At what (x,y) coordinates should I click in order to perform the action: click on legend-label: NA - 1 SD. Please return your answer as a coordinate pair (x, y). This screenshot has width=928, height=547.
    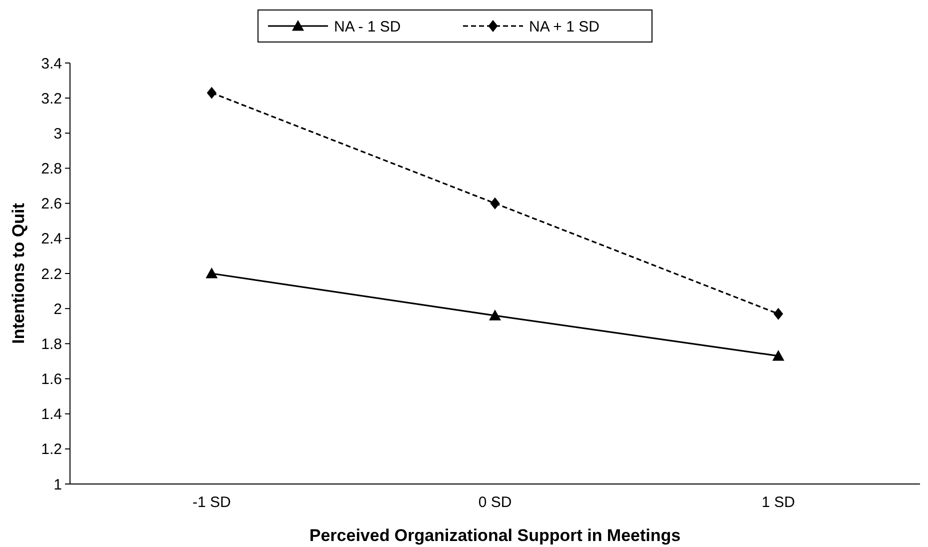
    Looking at the image, I should click on (367, 27).